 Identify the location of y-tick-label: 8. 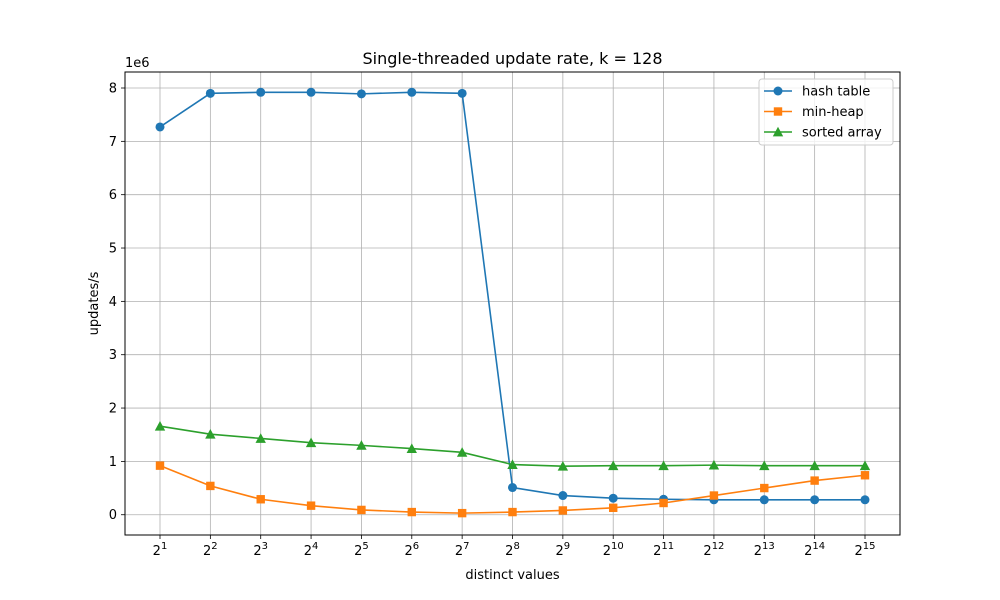
(113, 89).